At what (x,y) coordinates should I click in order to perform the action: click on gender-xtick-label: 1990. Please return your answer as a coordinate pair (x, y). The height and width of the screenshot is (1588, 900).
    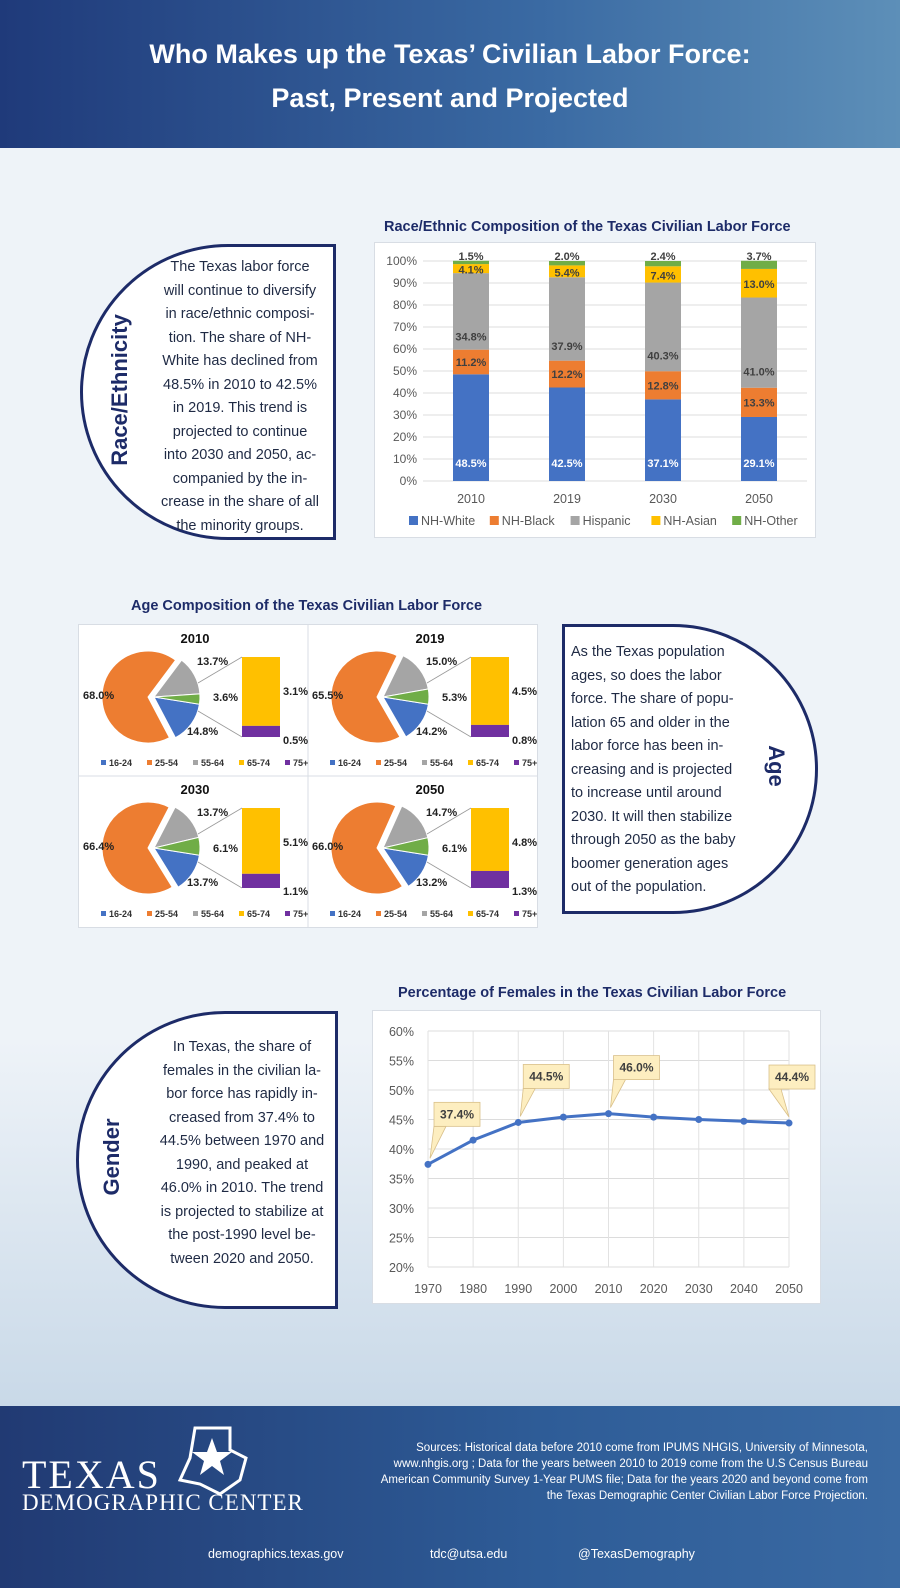
    Looking at the image, I should click on (518, 1289).